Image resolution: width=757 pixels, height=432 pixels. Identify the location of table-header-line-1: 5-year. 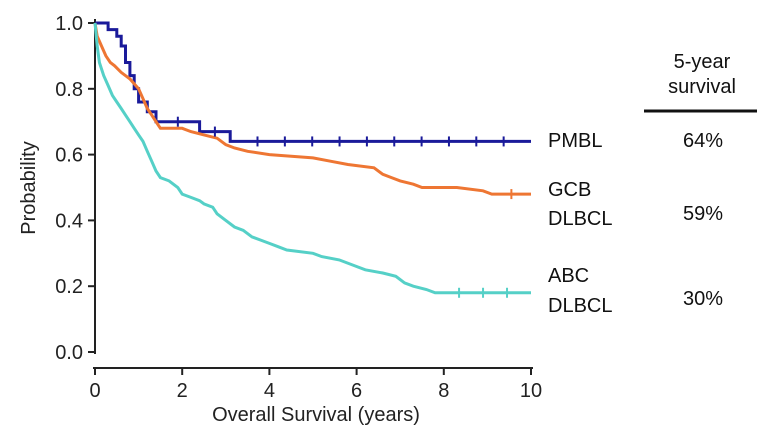
(702, 62).